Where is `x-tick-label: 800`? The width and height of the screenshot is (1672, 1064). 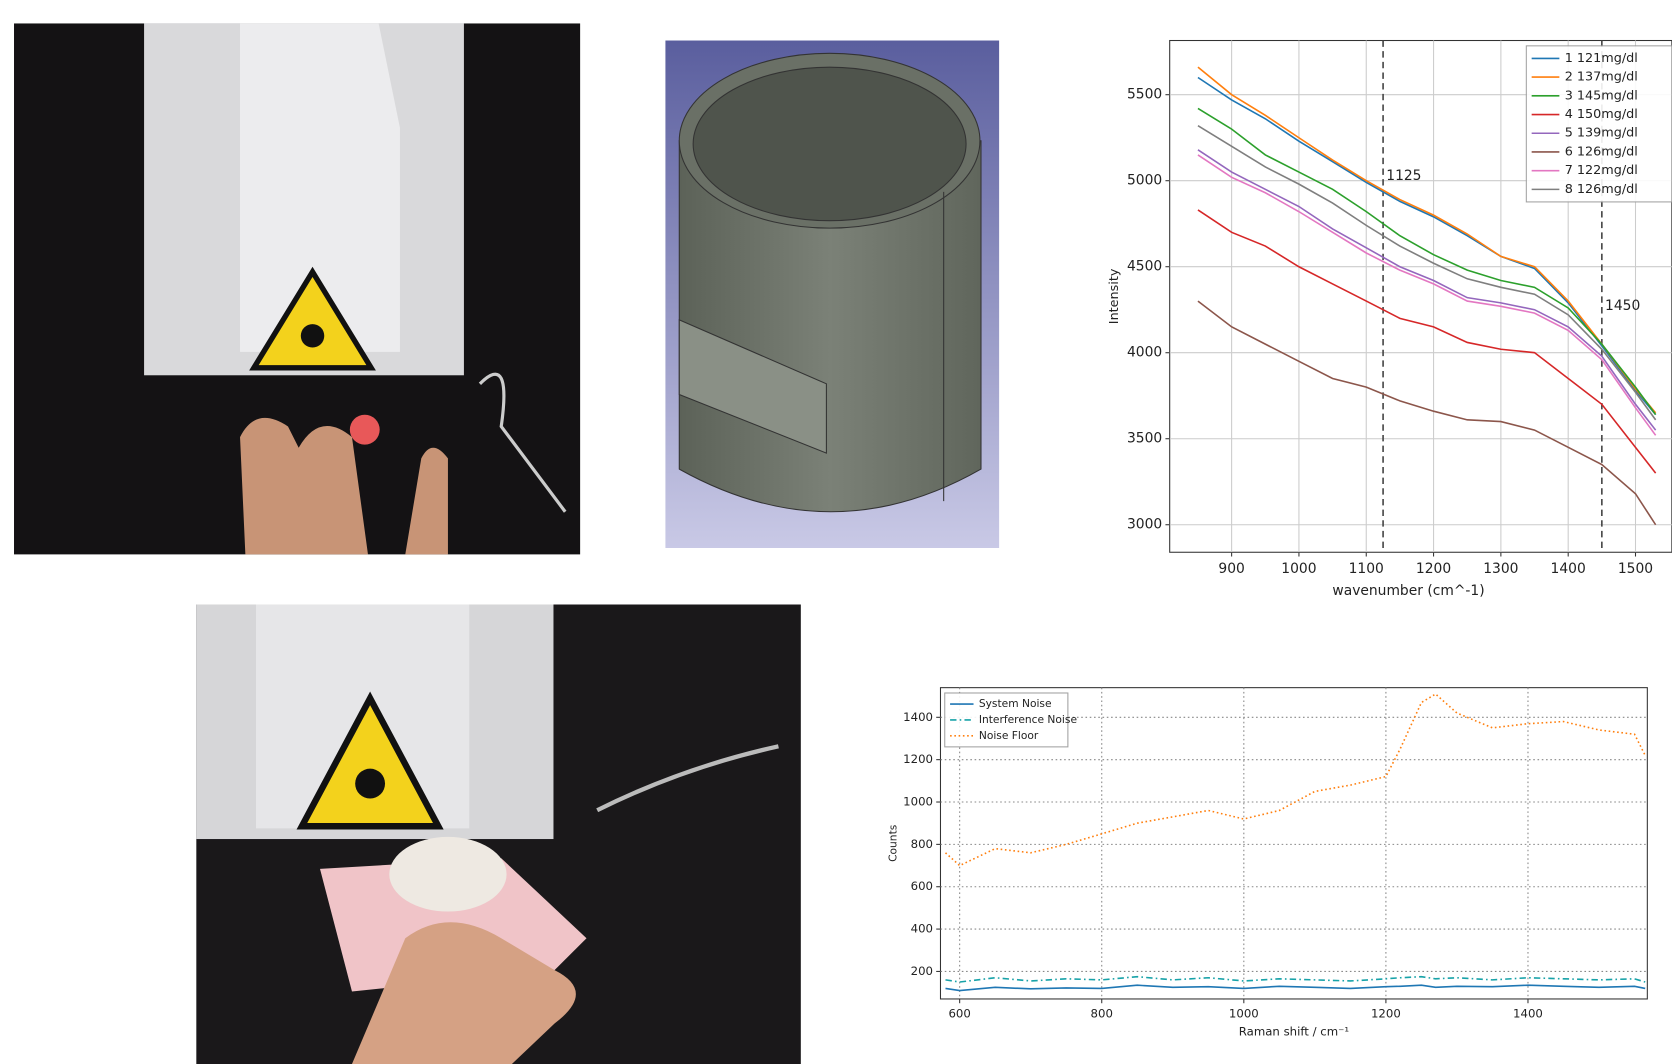
x-tick-label: 800 is located at coordinates (1102, 1013).